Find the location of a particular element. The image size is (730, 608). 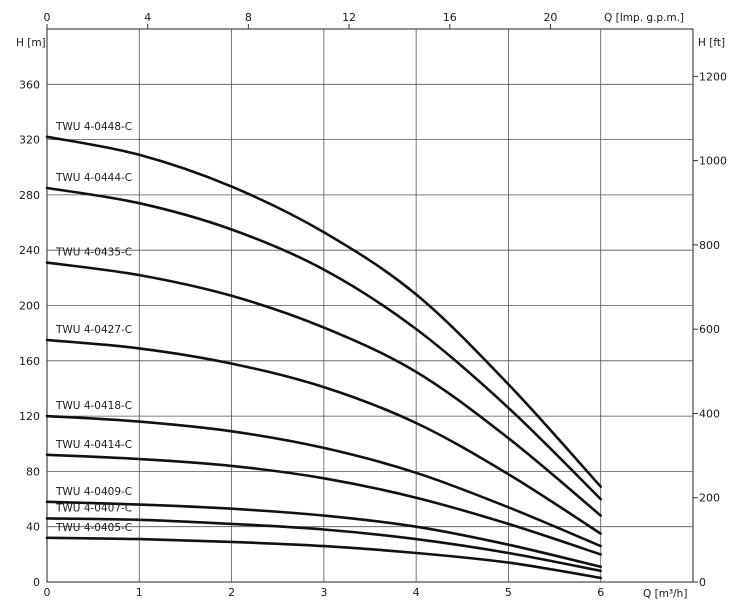

top-x-tick-label: 16 is located at coordinates (450, 17).